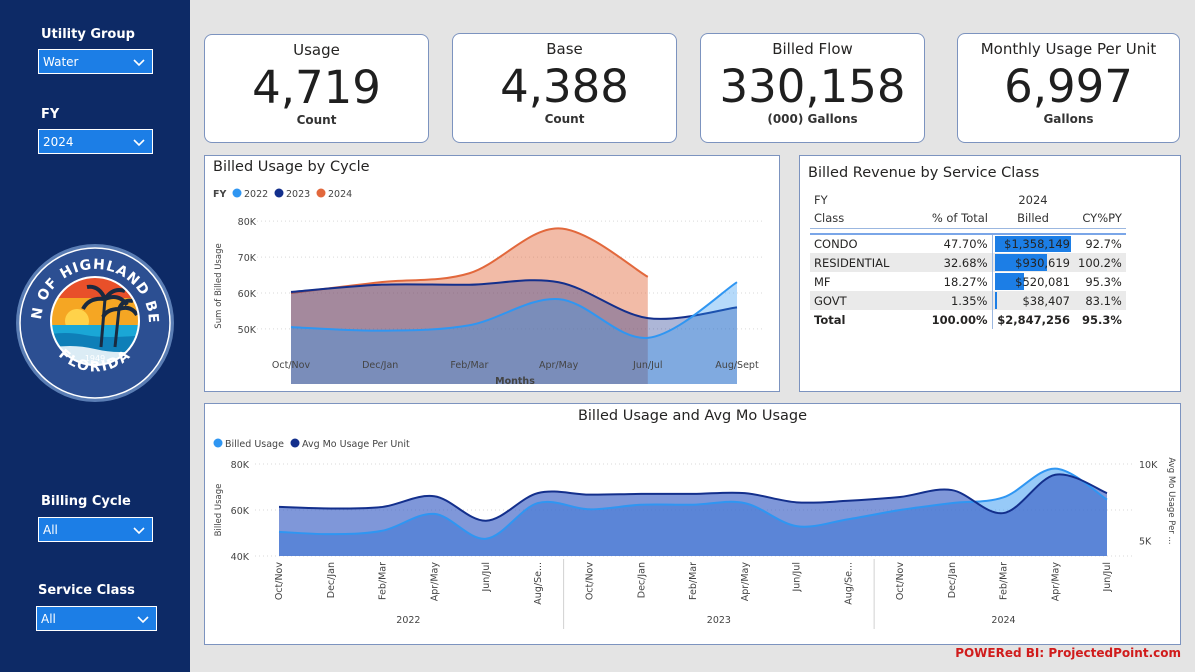 This screenshot has height=672, width=1195. I want to click on pct-cell: 18.27%, so click(957, 281).